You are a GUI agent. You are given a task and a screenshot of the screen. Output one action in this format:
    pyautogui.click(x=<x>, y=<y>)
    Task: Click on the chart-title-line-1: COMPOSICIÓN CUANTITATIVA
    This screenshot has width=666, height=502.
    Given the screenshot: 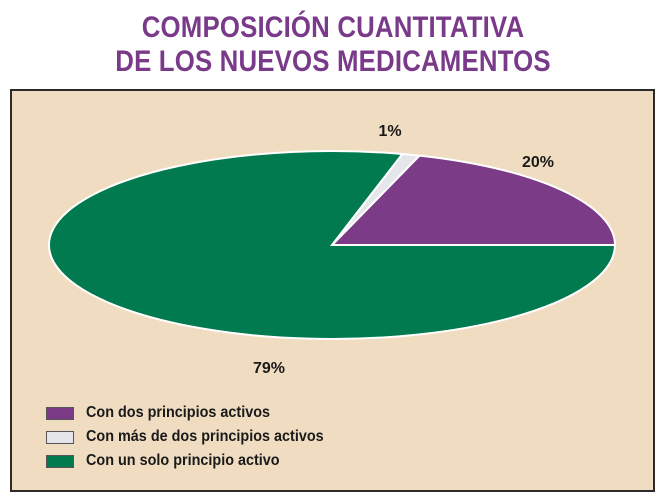 What is the action you would take?
    pyautogui.click(x=333, y=27)
    